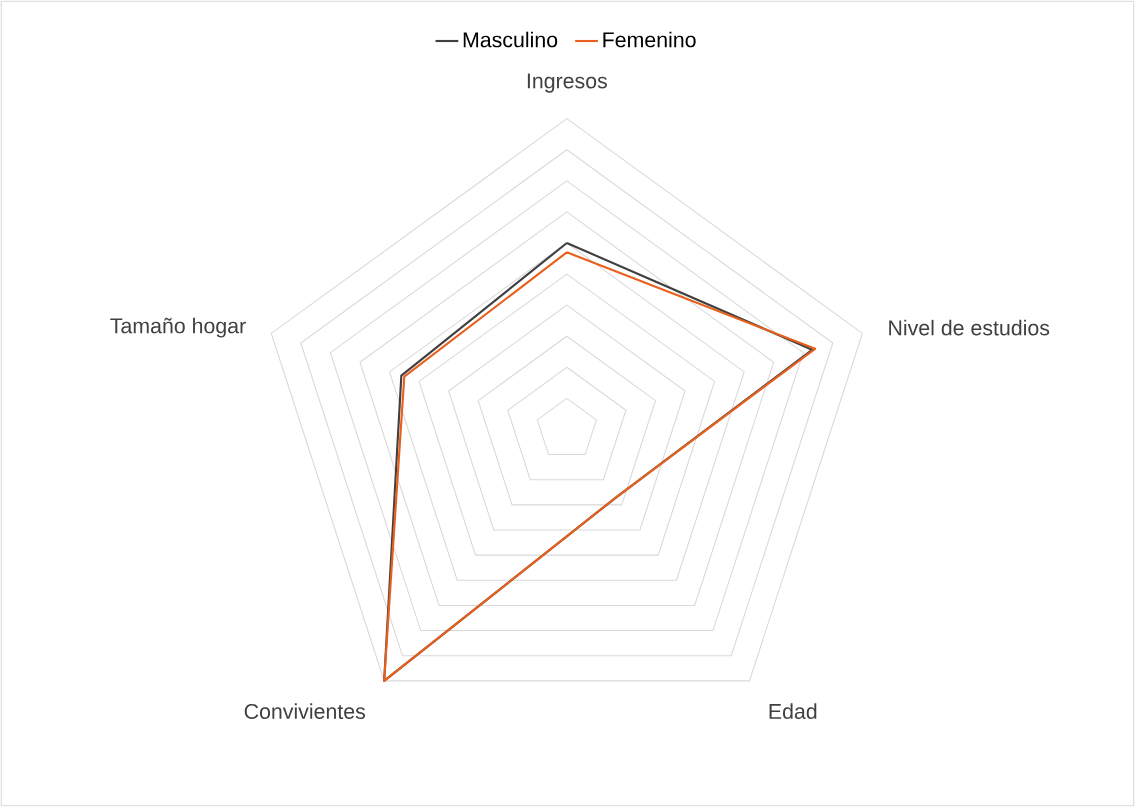  I want to click on spoke-label: Ingresos, so click(567, 83).